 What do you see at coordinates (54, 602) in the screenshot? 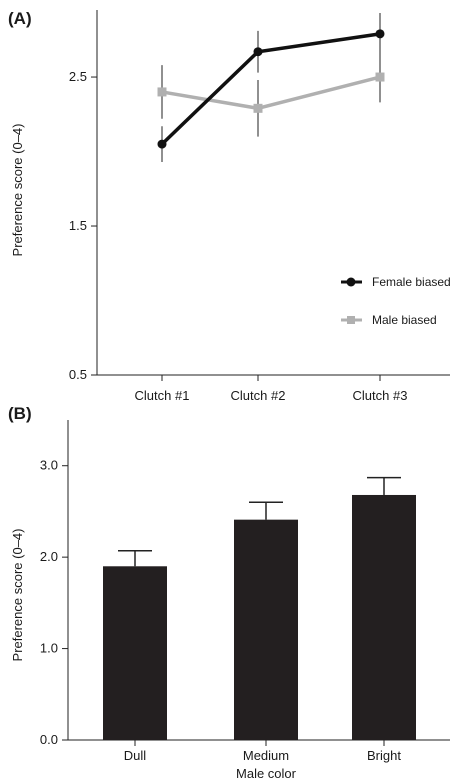
I see `panel-b-y-ticks: 0.0 1.0 2.0 3.0` at bounding box center [54, 602].